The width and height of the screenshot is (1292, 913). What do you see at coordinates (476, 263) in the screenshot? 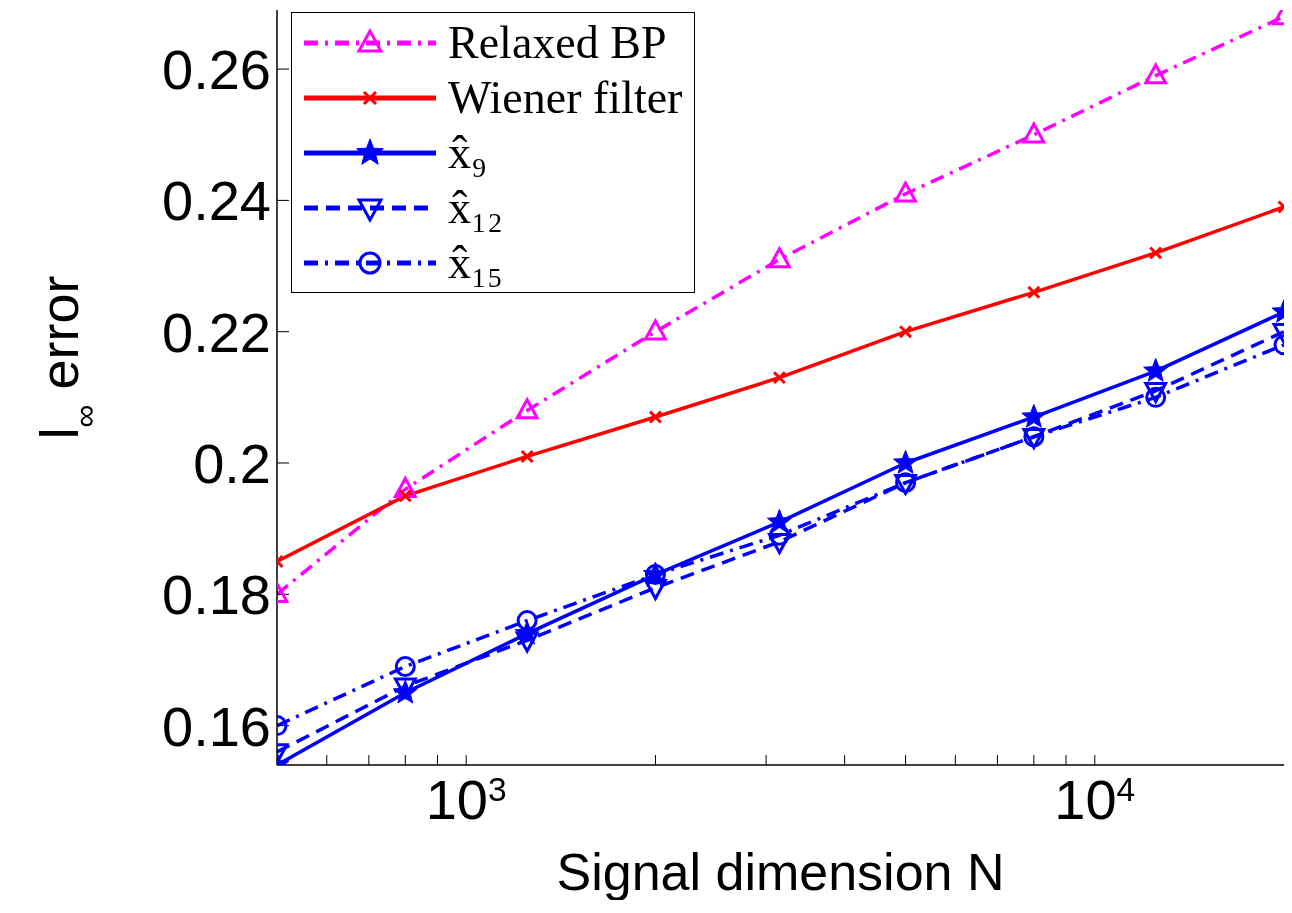
I see `legend-label: x̂₁₅` at bounding box center [476, 263].